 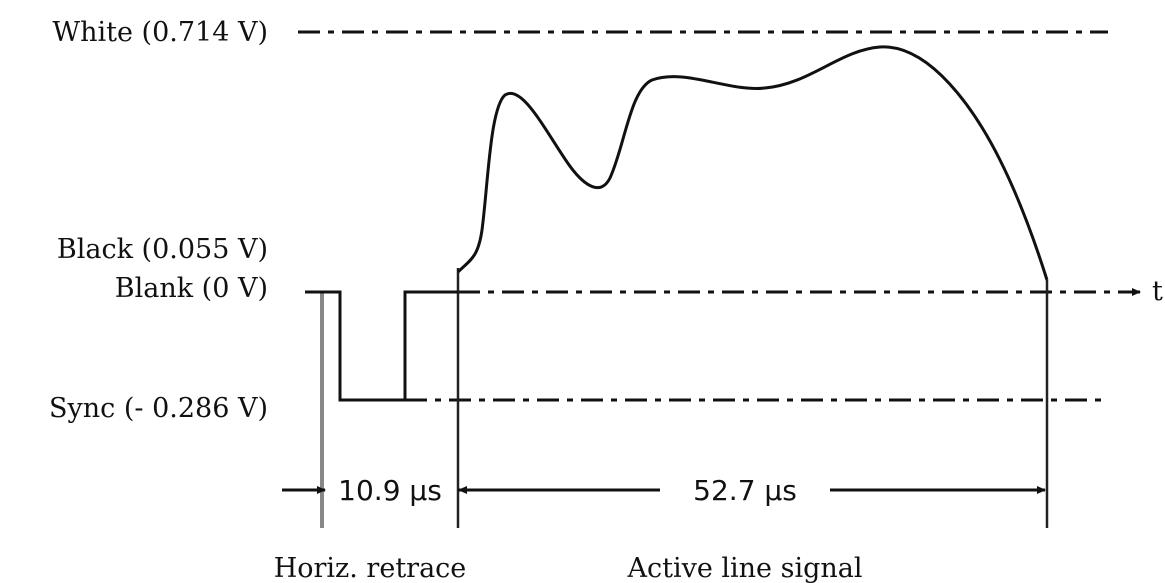 What do you see at coordinates (191, 288) in the screenshot?
I see `blank-level-label: Blank (0 V)` at bounding box center [191, 288].